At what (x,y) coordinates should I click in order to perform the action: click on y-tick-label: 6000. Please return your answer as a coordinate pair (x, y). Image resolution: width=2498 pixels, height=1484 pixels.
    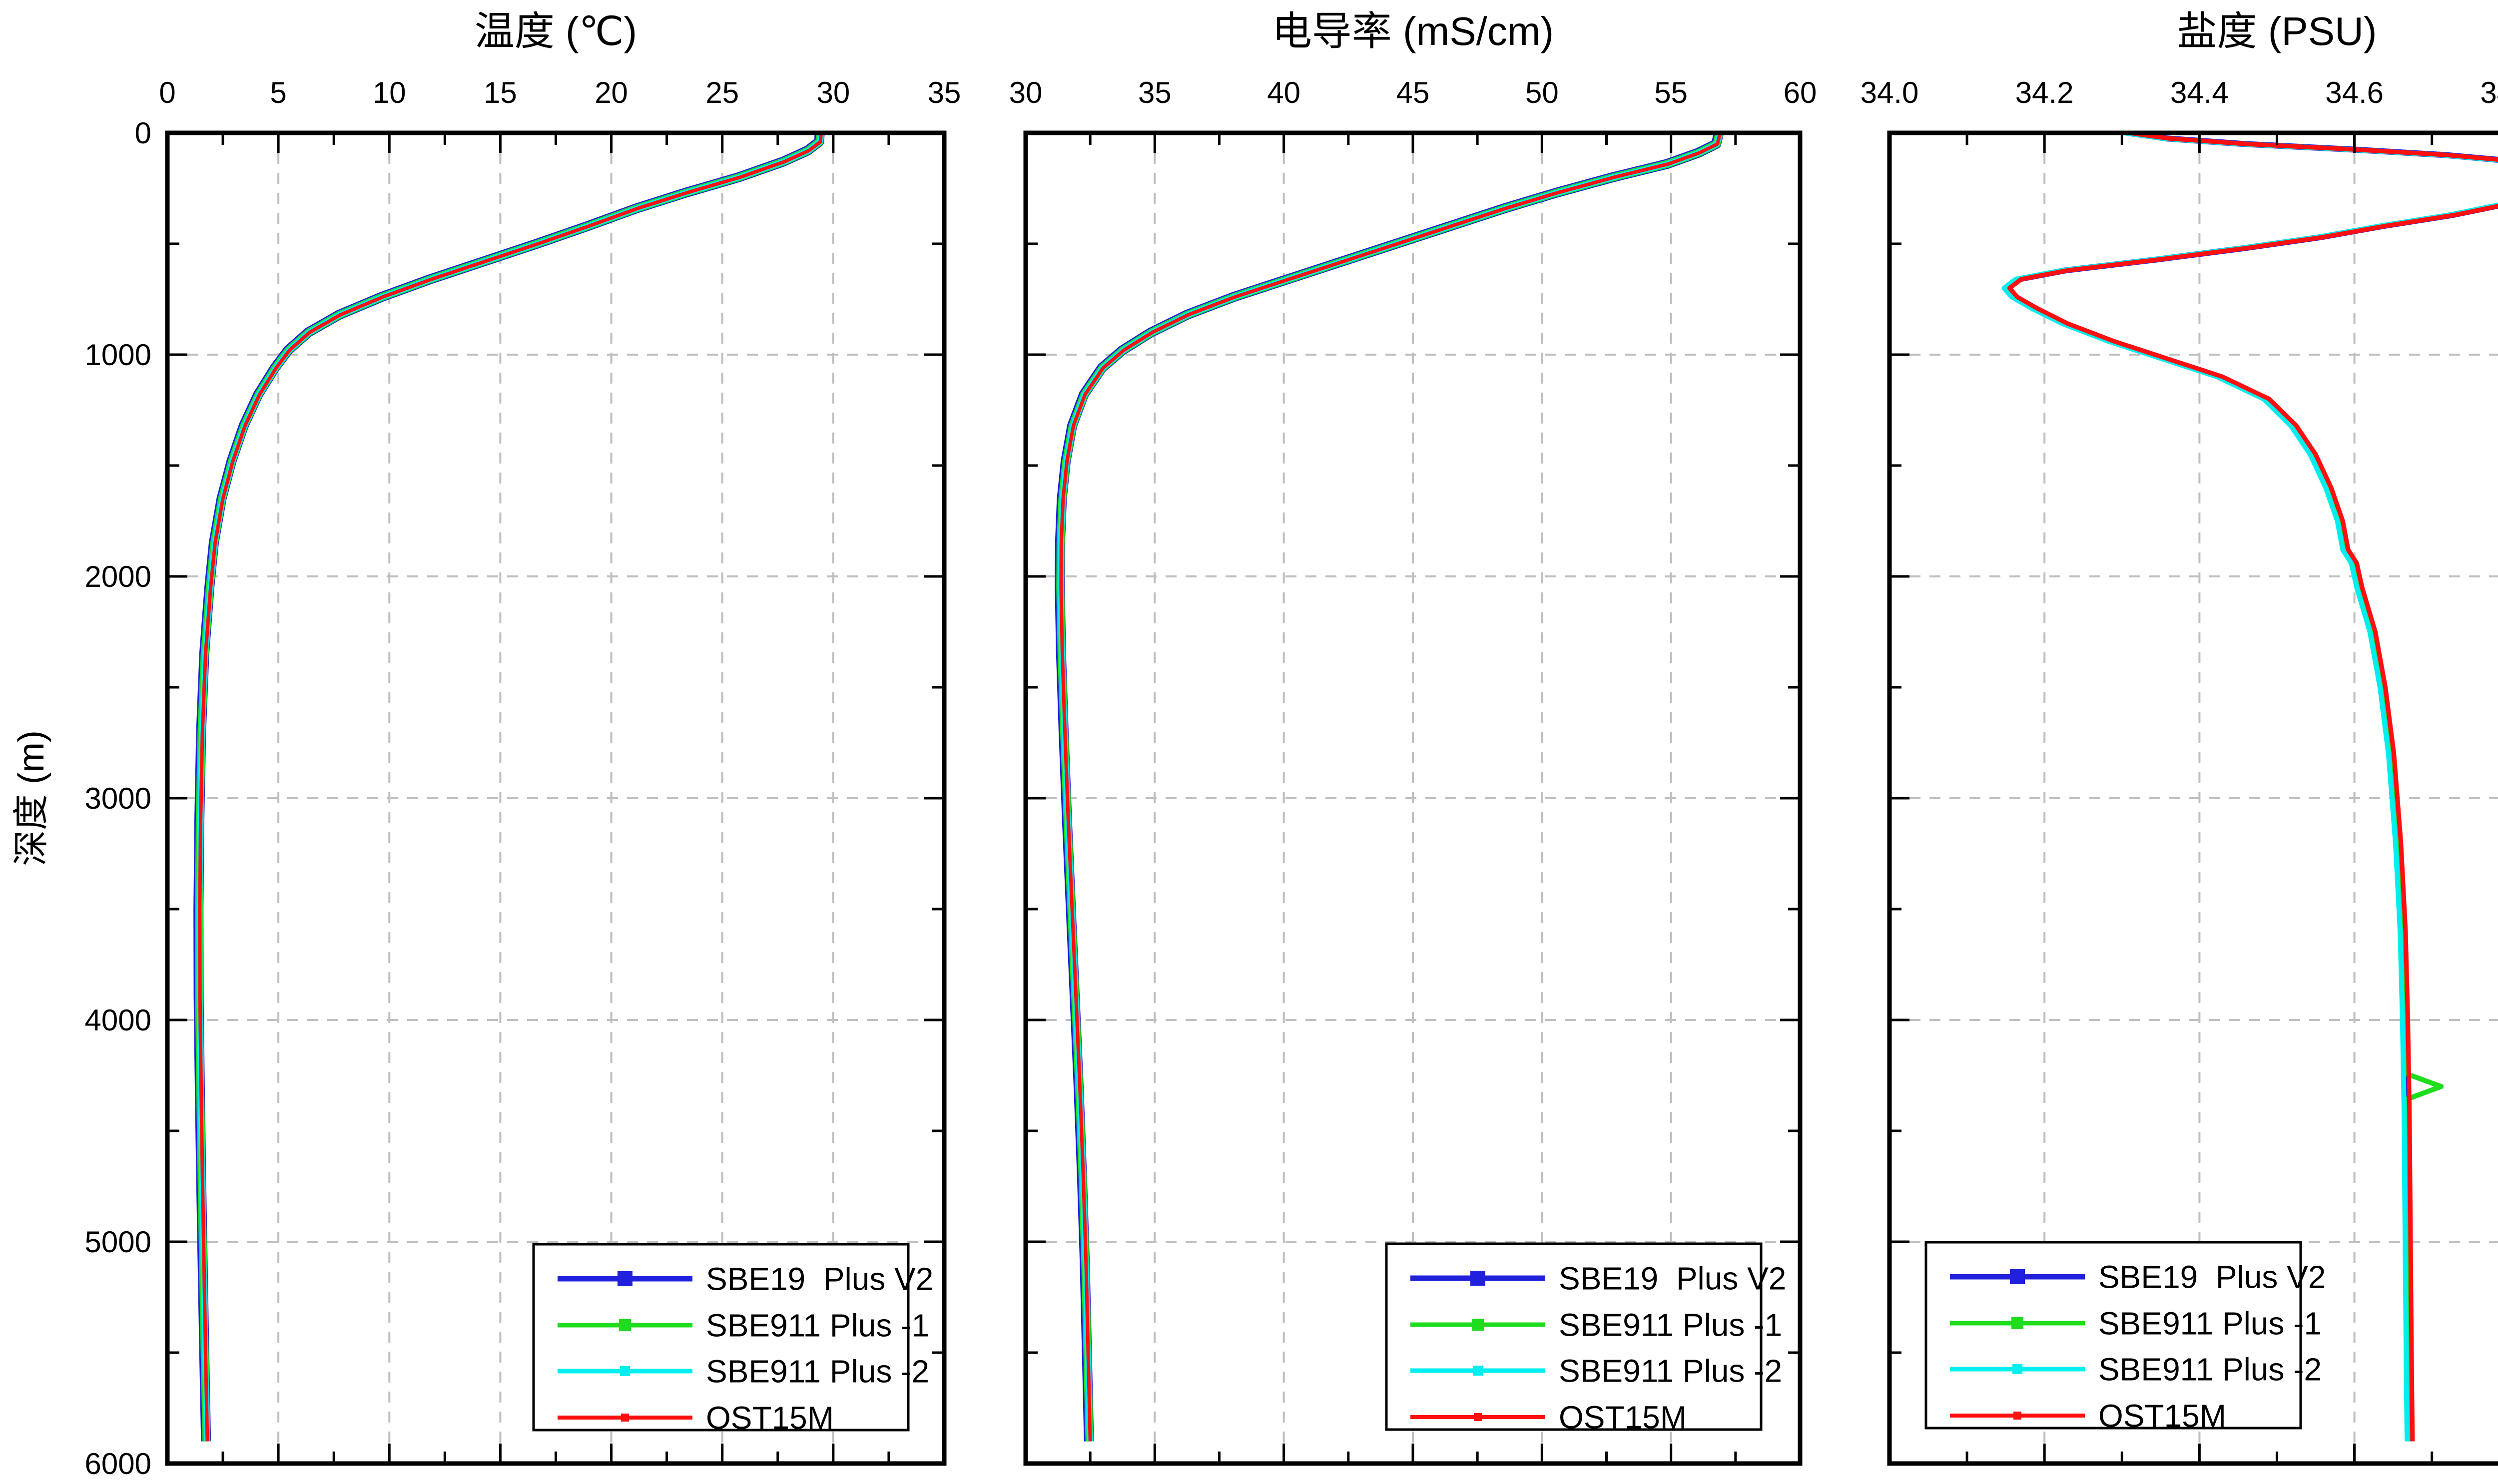
    Looking at the image, I should click on (118, 1464).